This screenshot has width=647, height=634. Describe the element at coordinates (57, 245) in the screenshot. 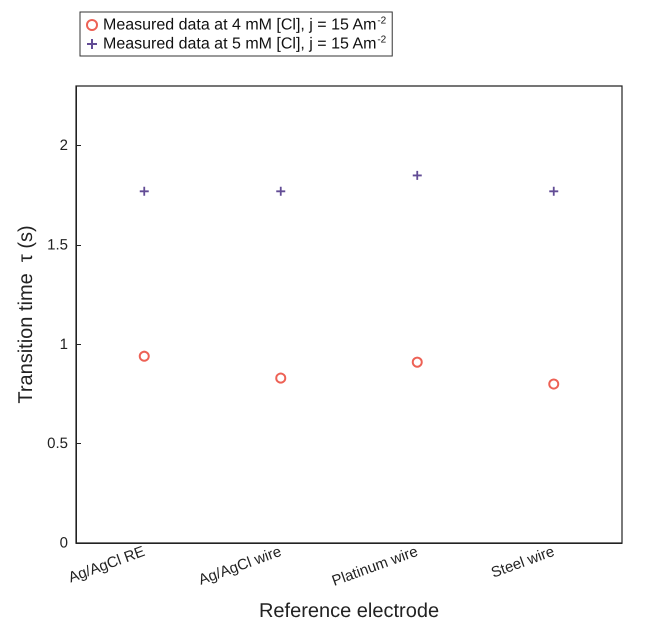

I see `y-tick-label: 1.5` at that location.